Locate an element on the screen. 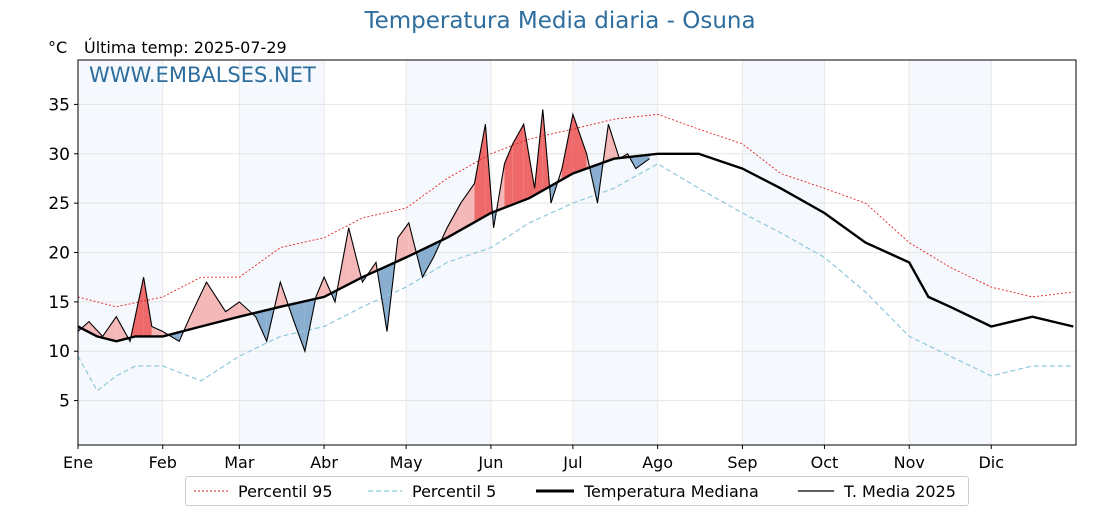 This screenshot has height=506, width=1120. chart-title: Temperatura Media diaria - Osuna is located at coordinates (560, 21).